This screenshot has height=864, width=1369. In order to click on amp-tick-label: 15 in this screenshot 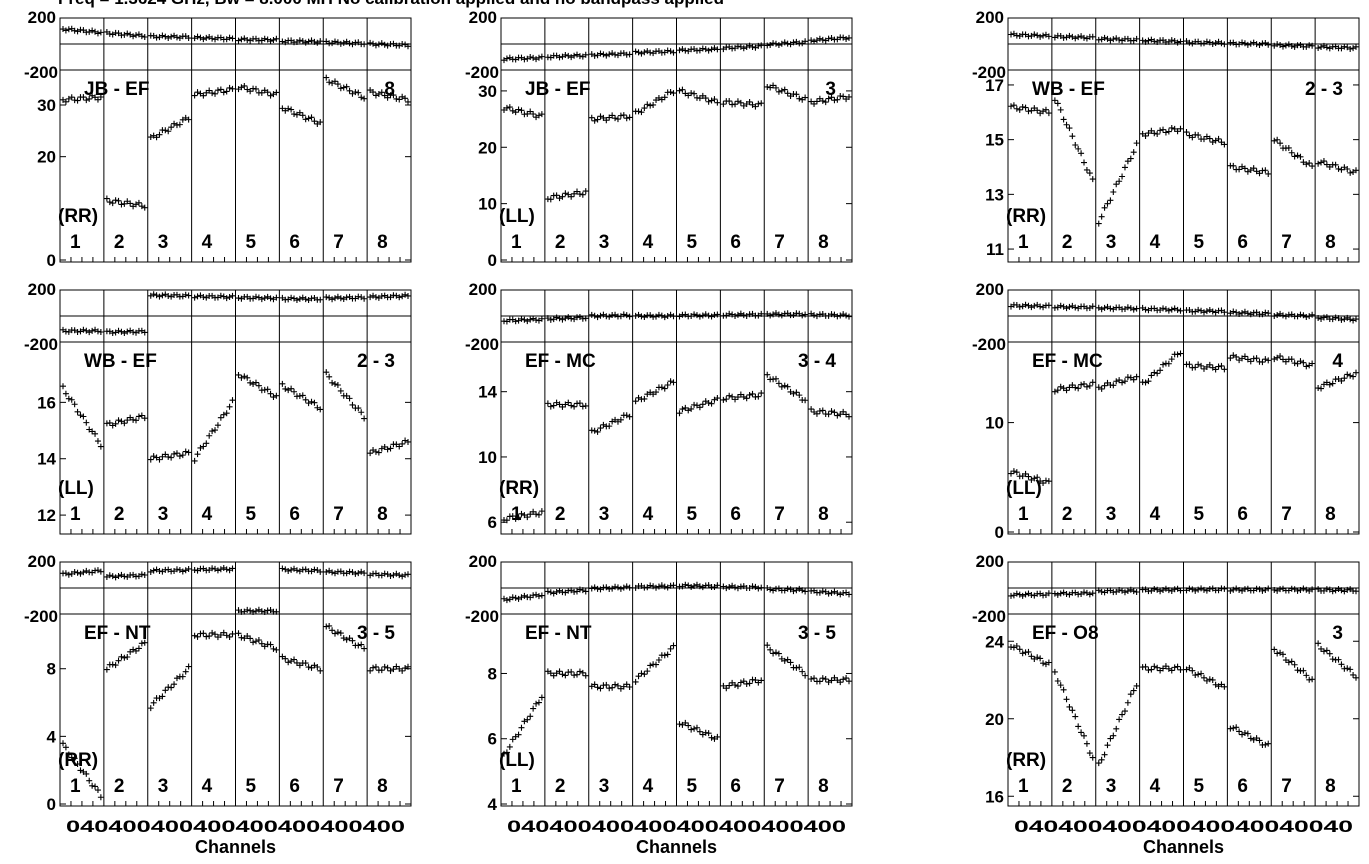, I will do `click(994, 140)`.